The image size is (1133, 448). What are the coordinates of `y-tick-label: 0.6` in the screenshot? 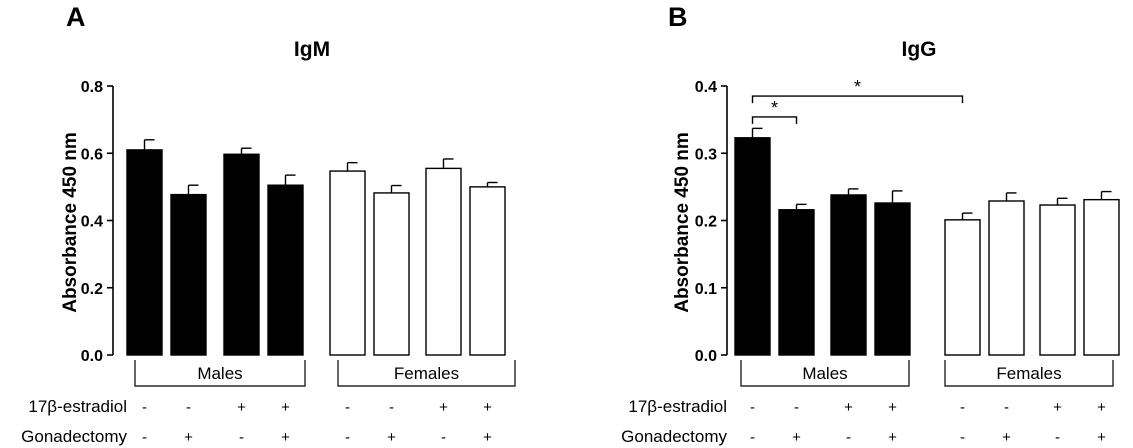 It's located at (92, 154).